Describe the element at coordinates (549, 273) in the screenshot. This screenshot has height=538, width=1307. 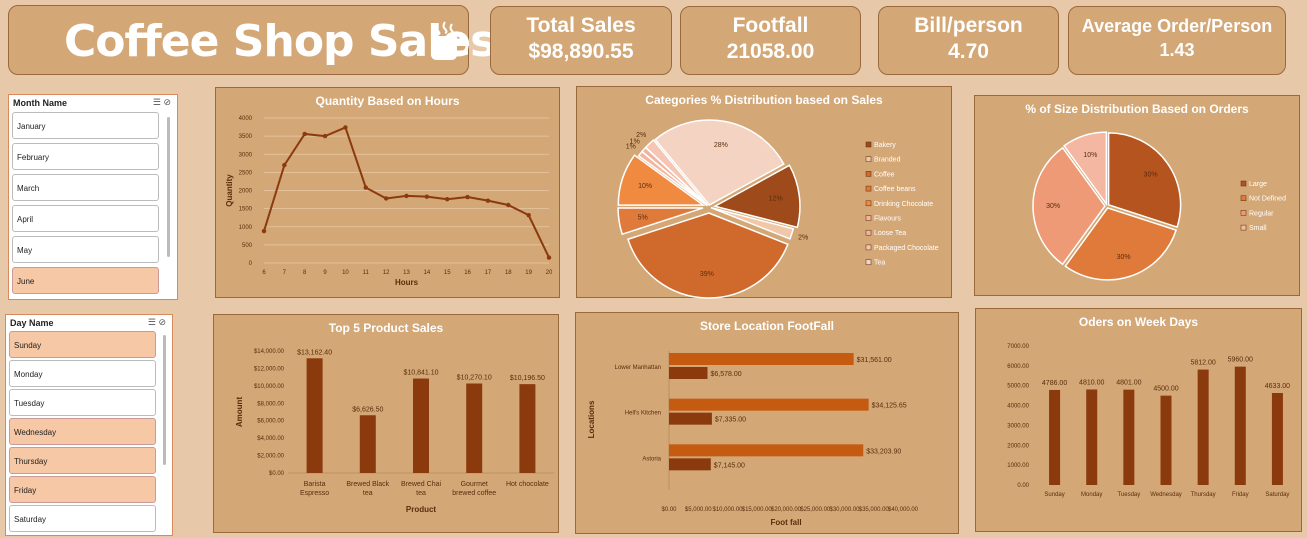
I see `x-tick-label: 20` at that location.